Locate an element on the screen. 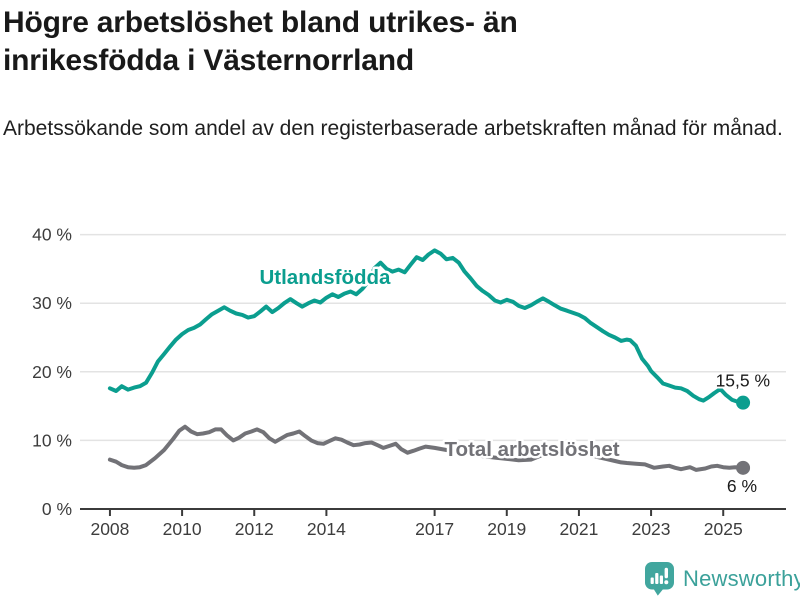 The width and height of the screenshot is (800, 600). y-axis-label-30: 30 % is located at coordinates (52, 303).